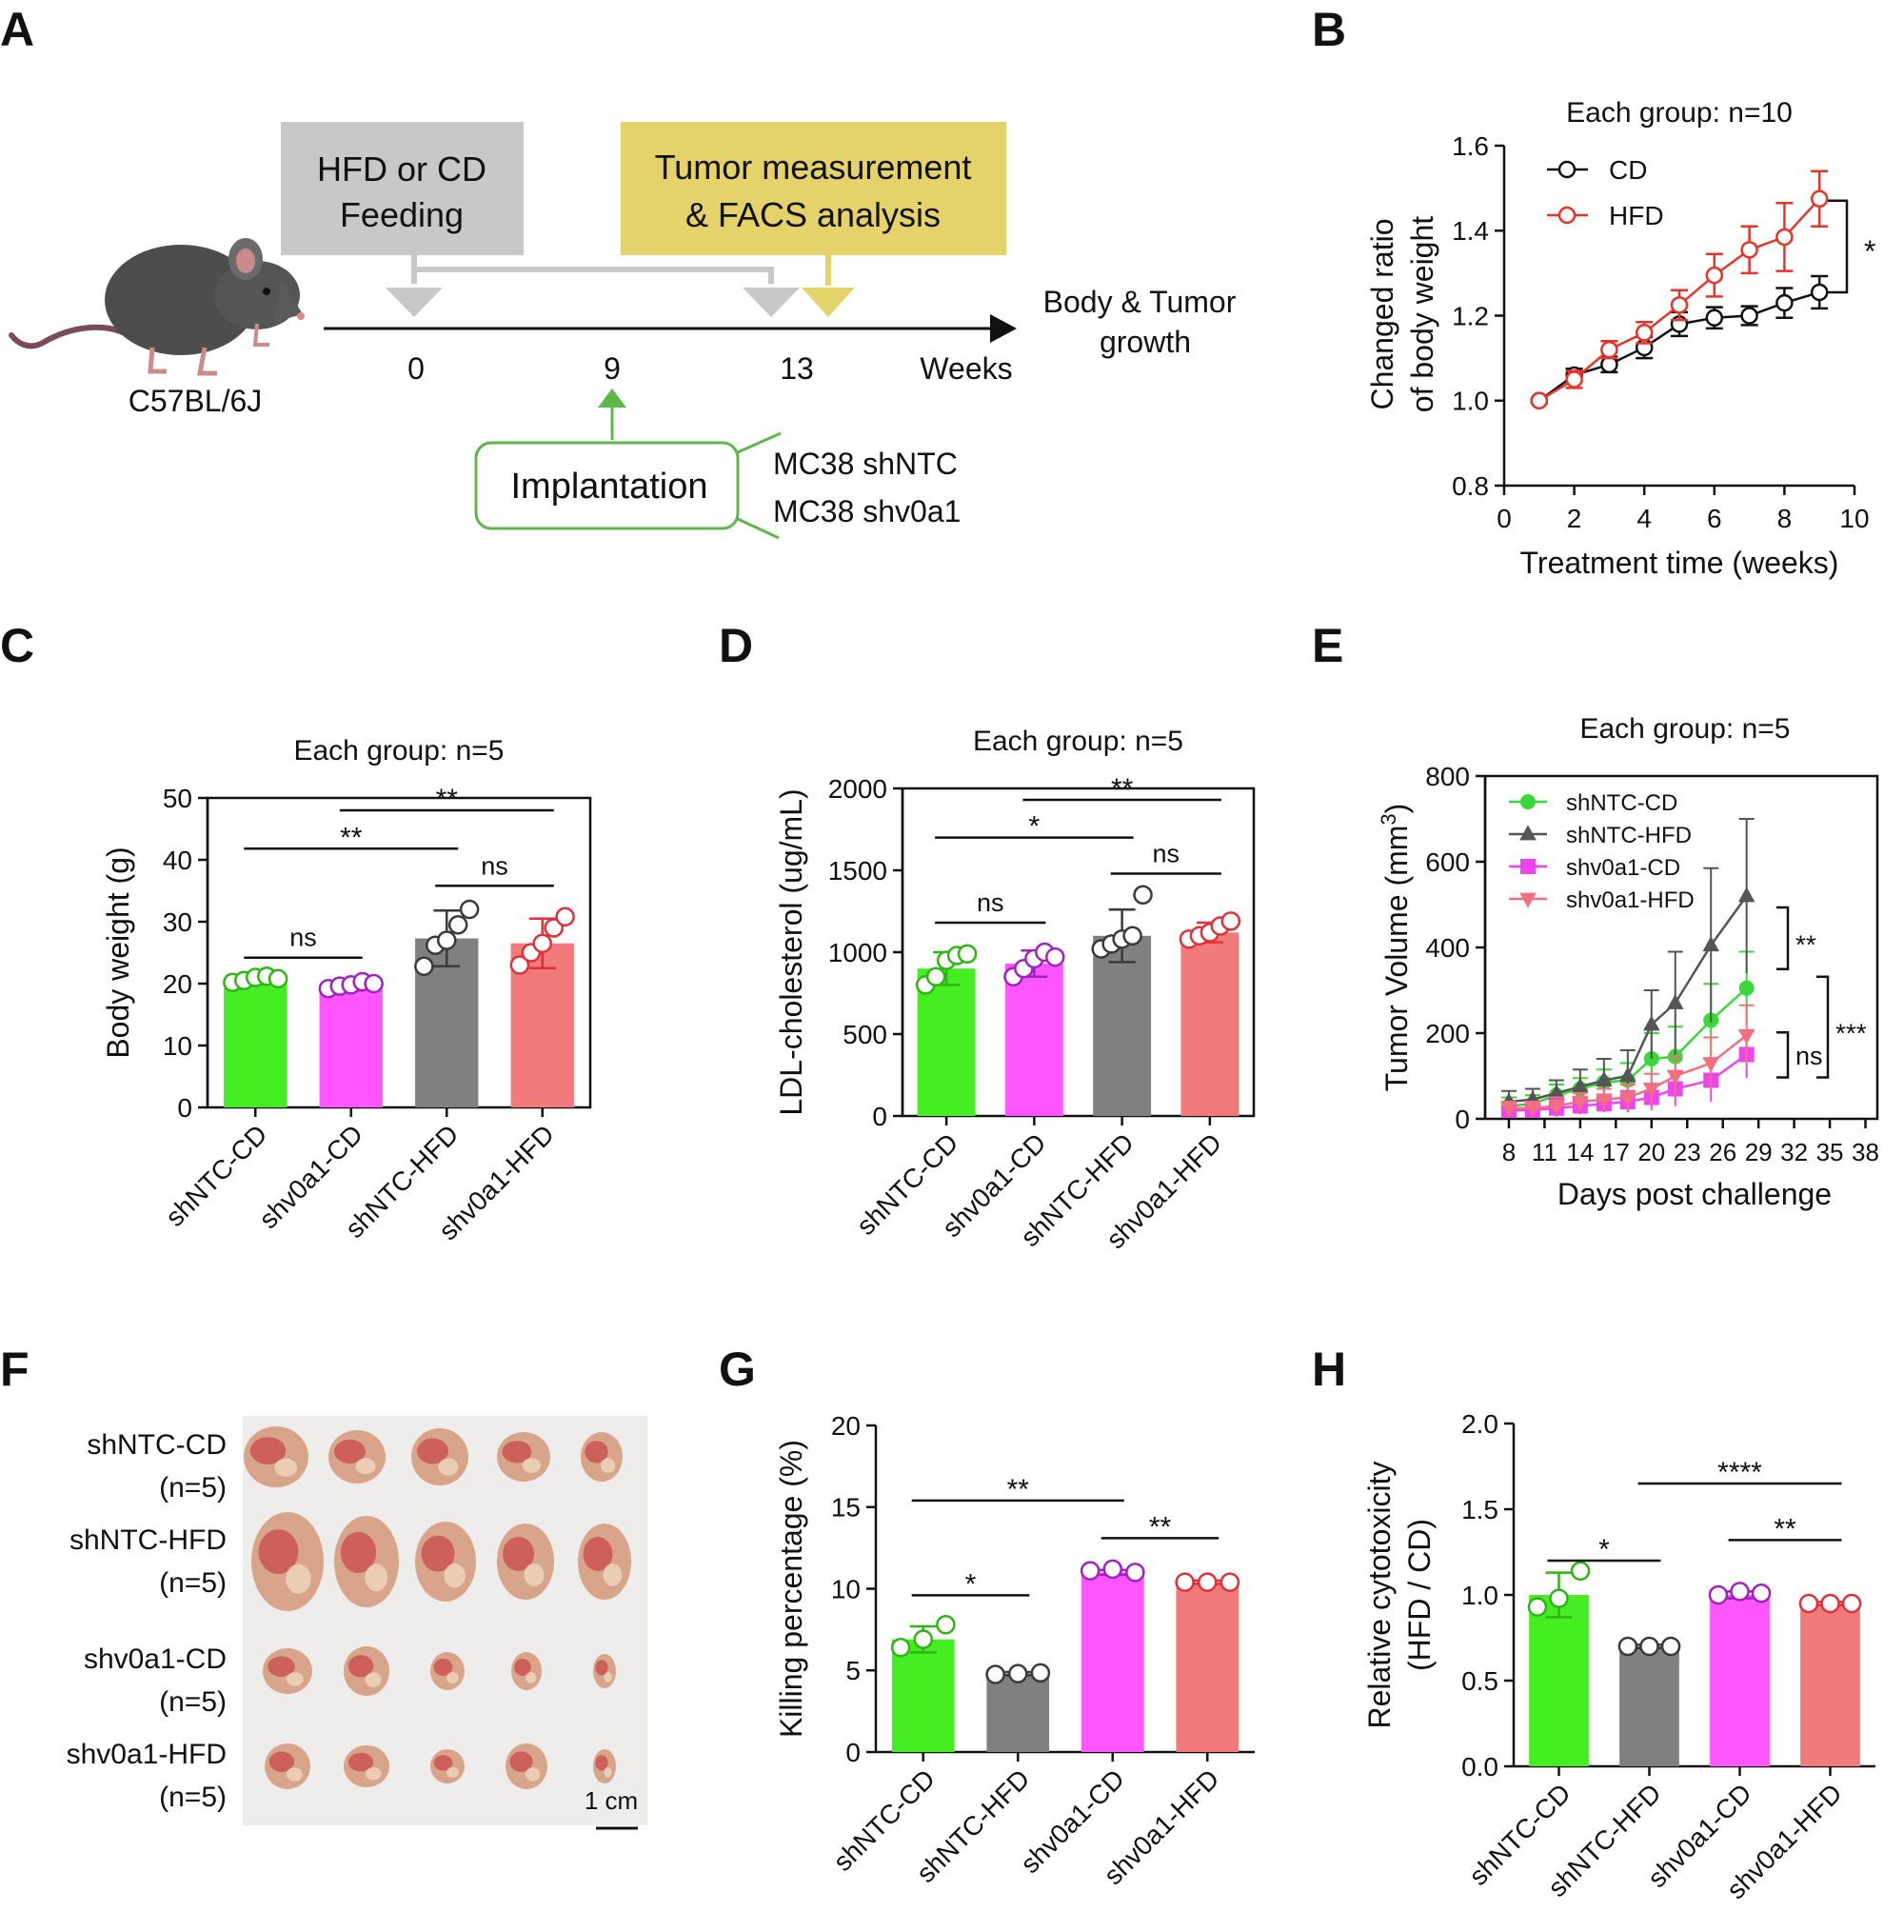  What do you see at coordinates (1329, 1369) in the screenshot?
I see `panel-label-h: H` at bounding box center [1329, 1369].